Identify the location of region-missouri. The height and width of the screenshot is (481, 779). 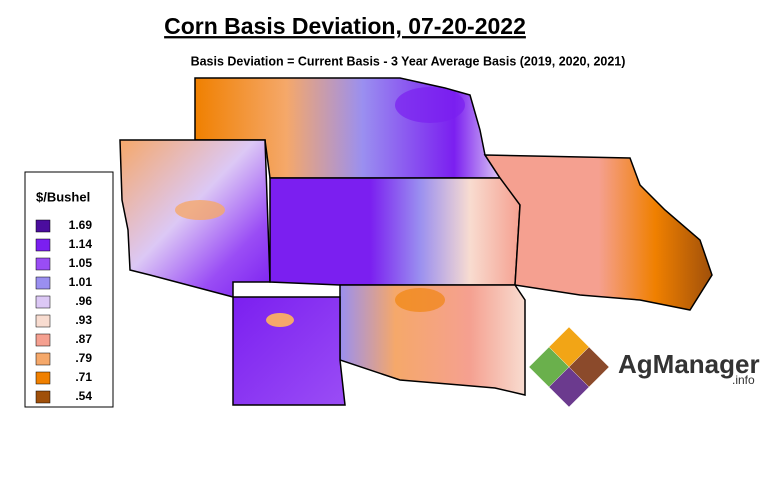
(598, 232).